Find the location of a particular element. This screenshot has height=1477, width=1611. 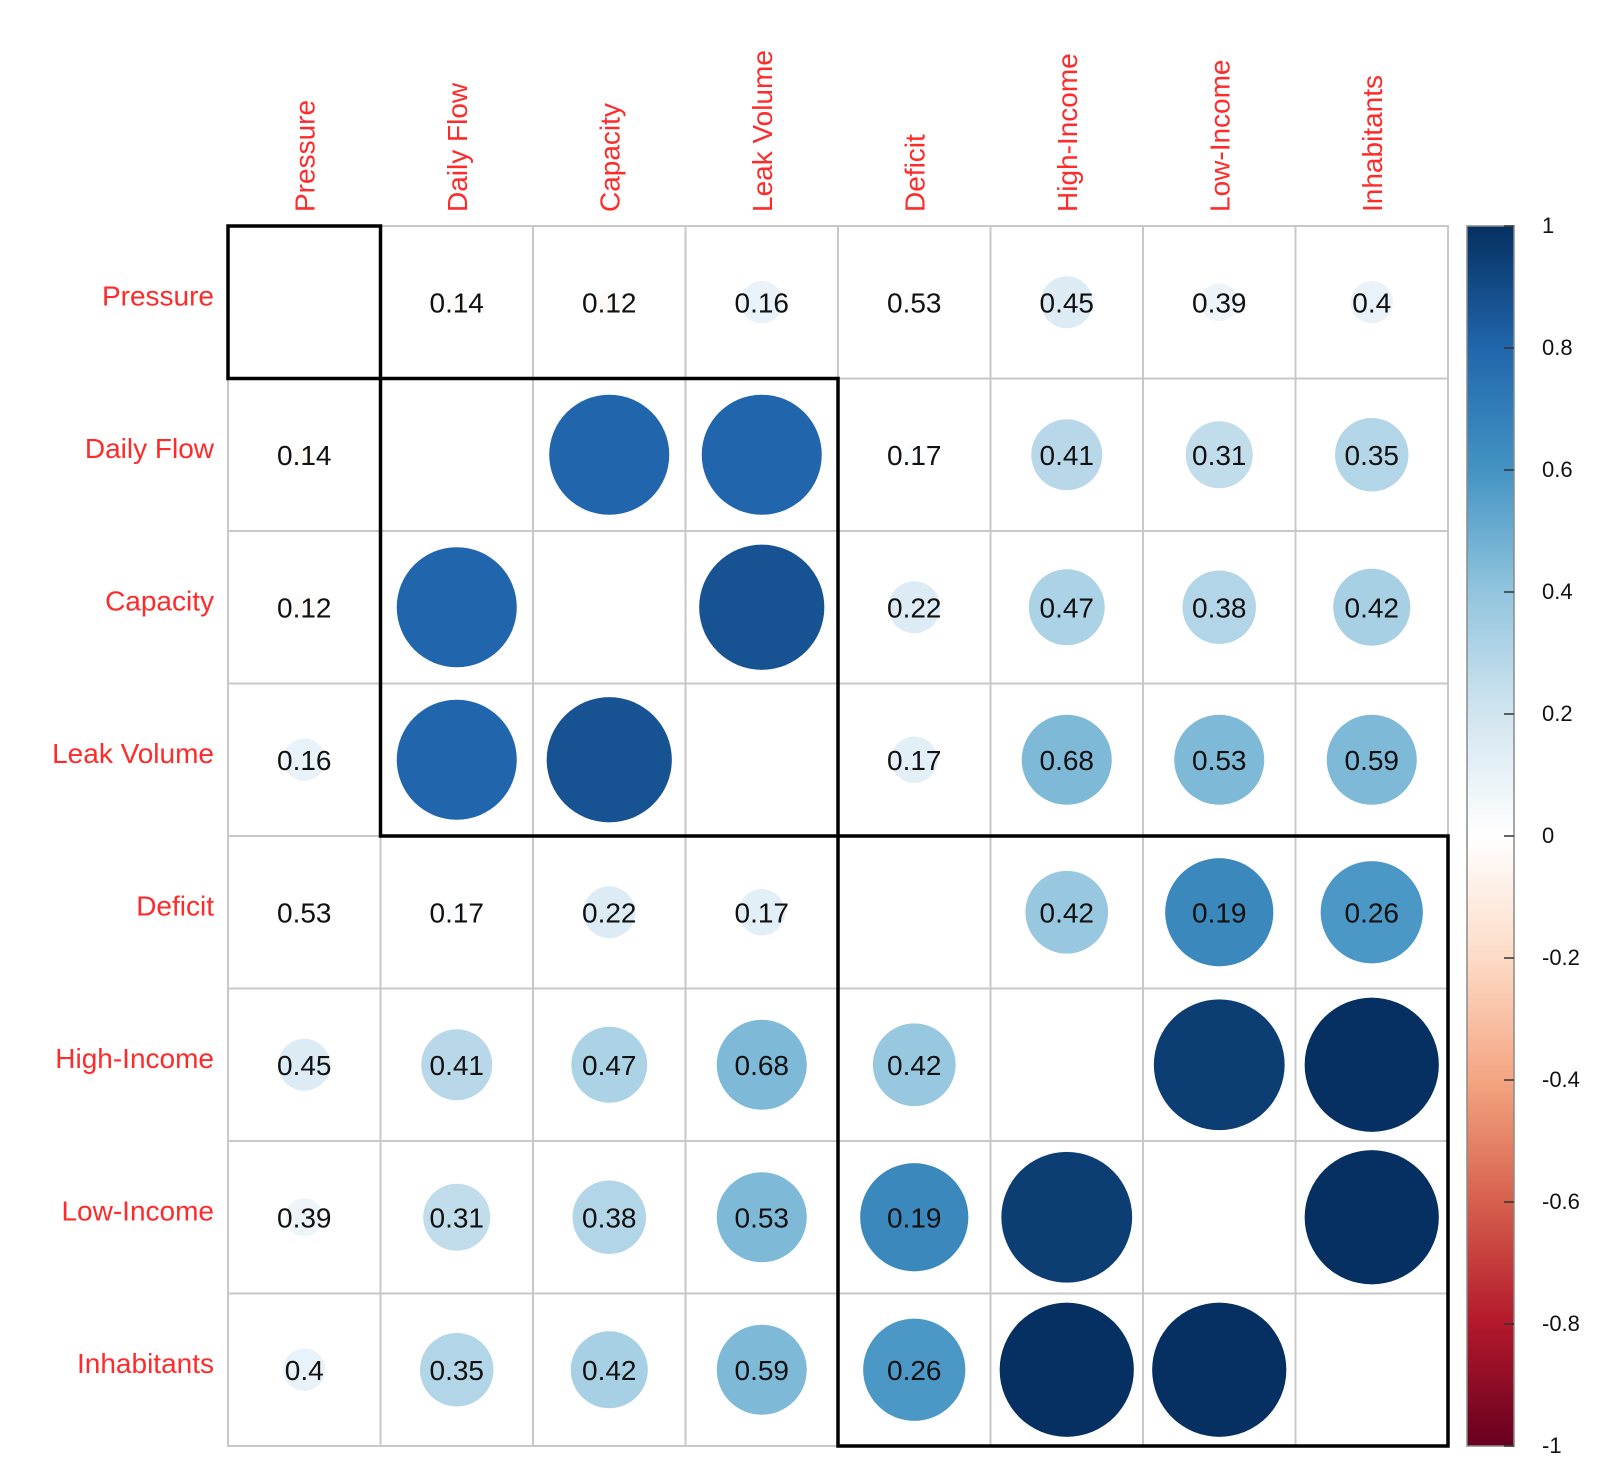

corr-value-inhabitants-daily-flow: 0.35 is located at coordinates (457, 1370).